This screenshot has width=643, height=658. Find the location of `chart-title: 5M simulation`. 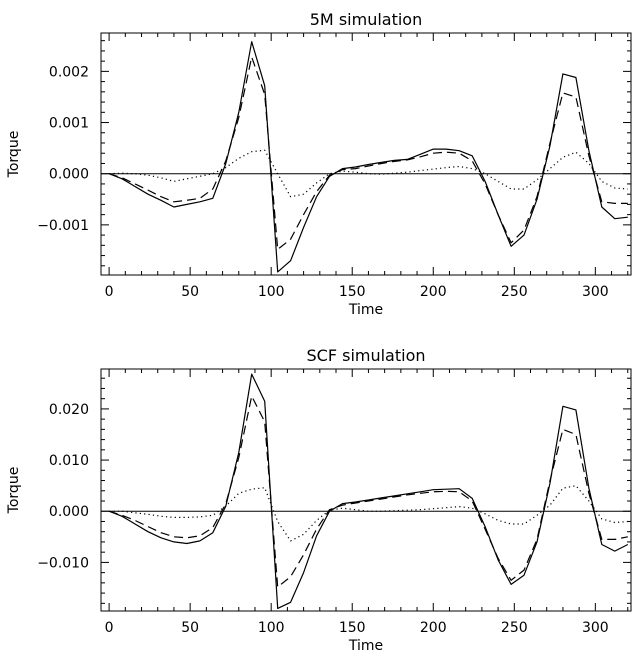

chart-title: 5M simulation is located at coordinates (366, 19).